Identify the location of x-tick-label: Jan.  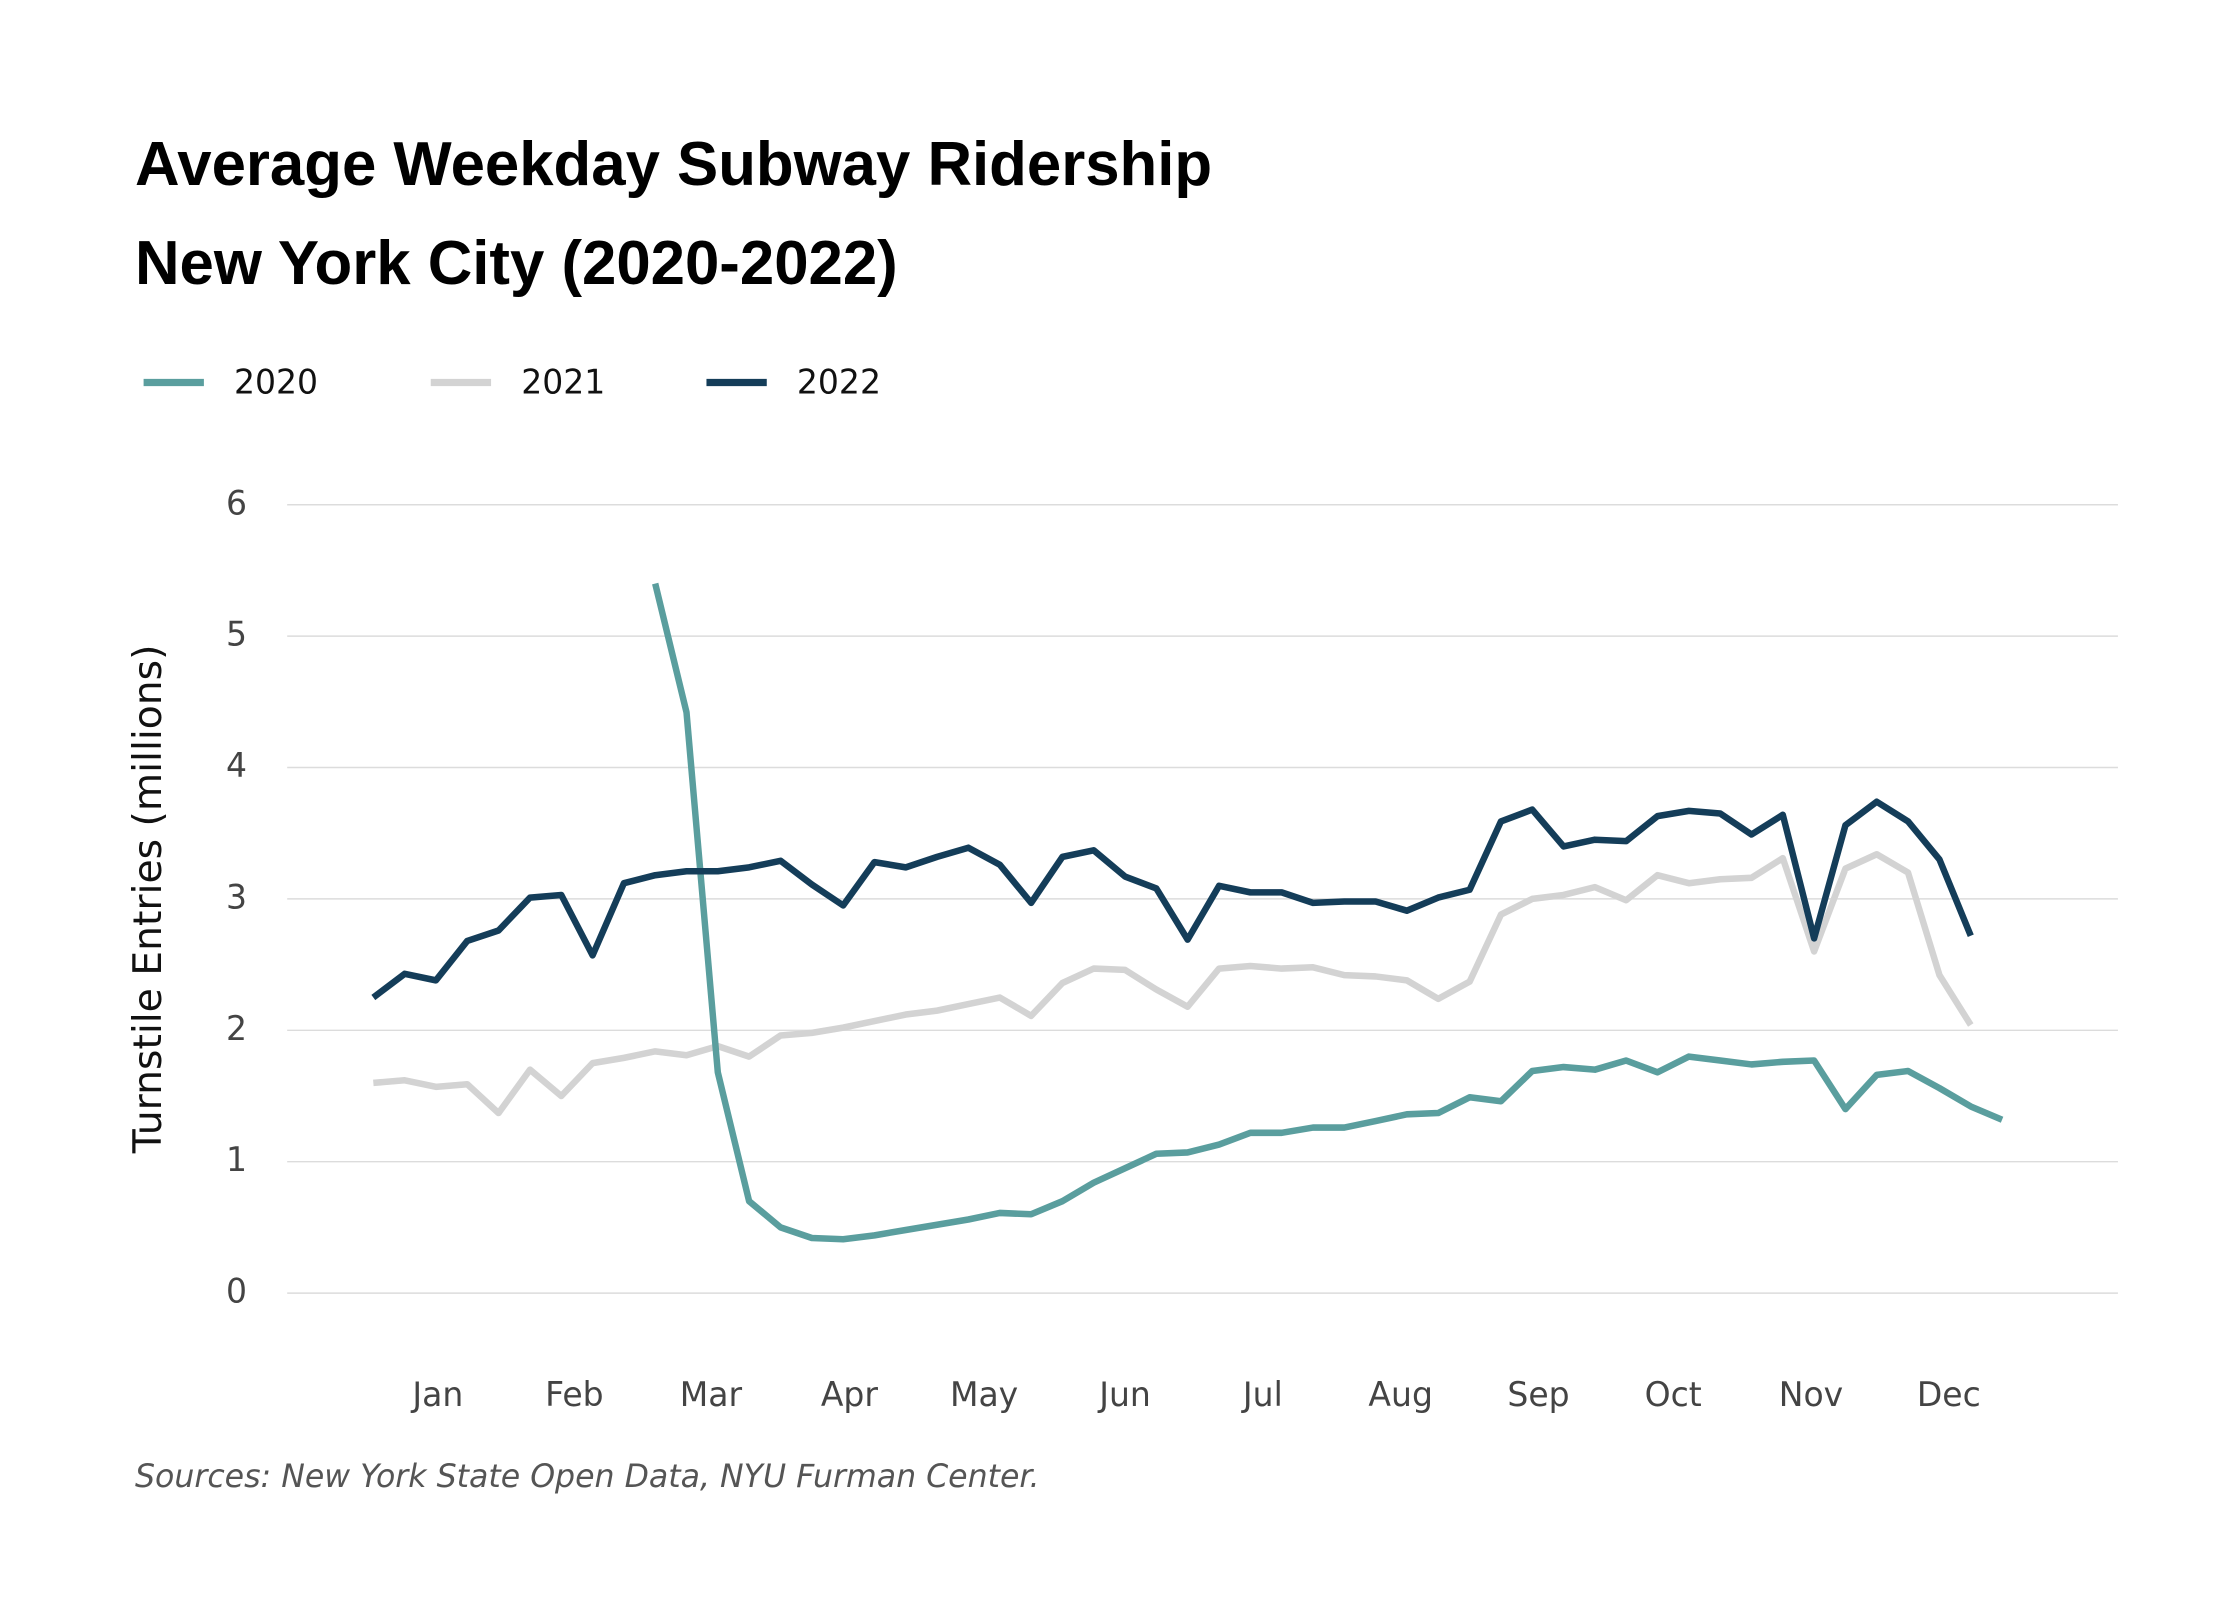
(436, 1394).